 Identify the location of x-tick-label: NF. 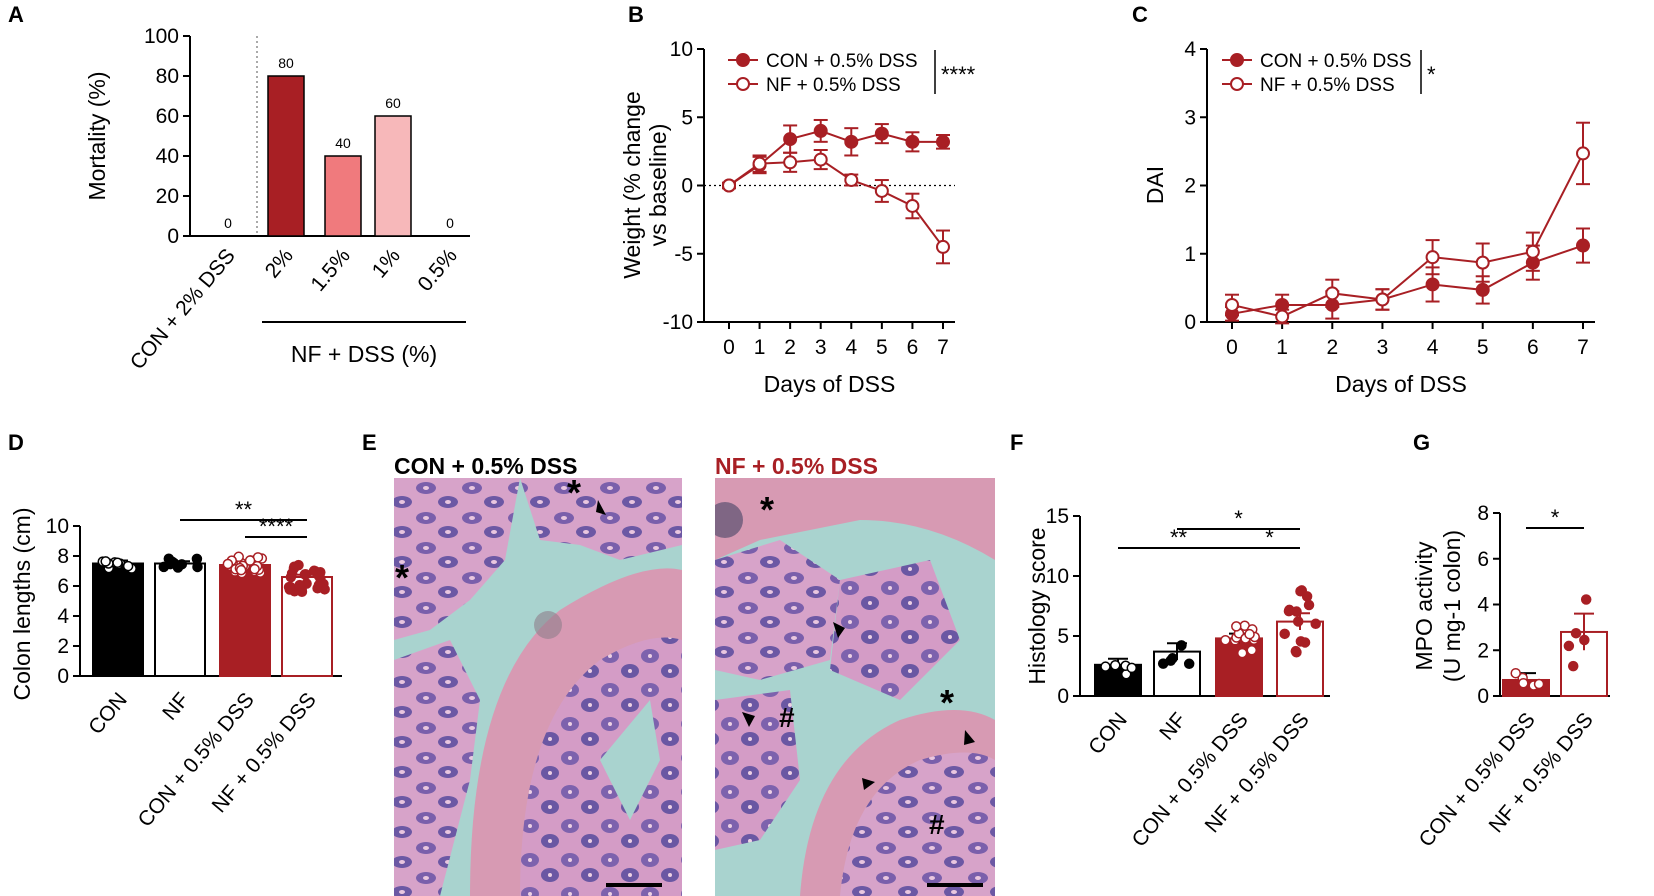
(1173, 726).